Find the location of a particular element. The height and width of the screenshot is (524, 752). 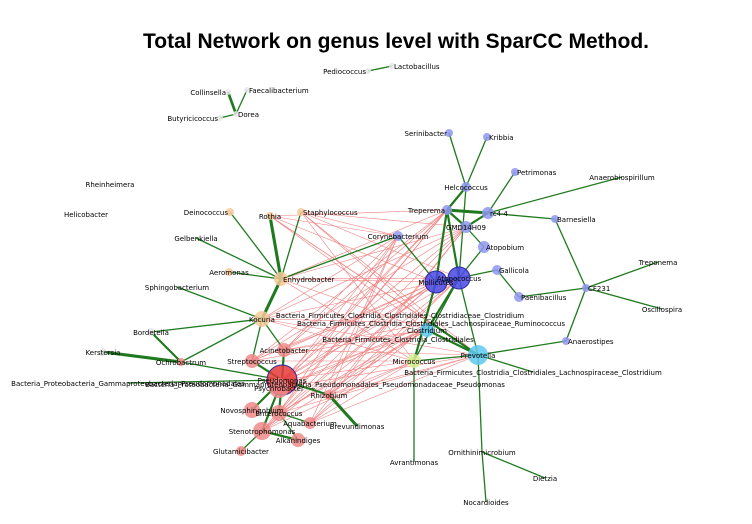

node-atopobium is located at coordinates (484, 247).